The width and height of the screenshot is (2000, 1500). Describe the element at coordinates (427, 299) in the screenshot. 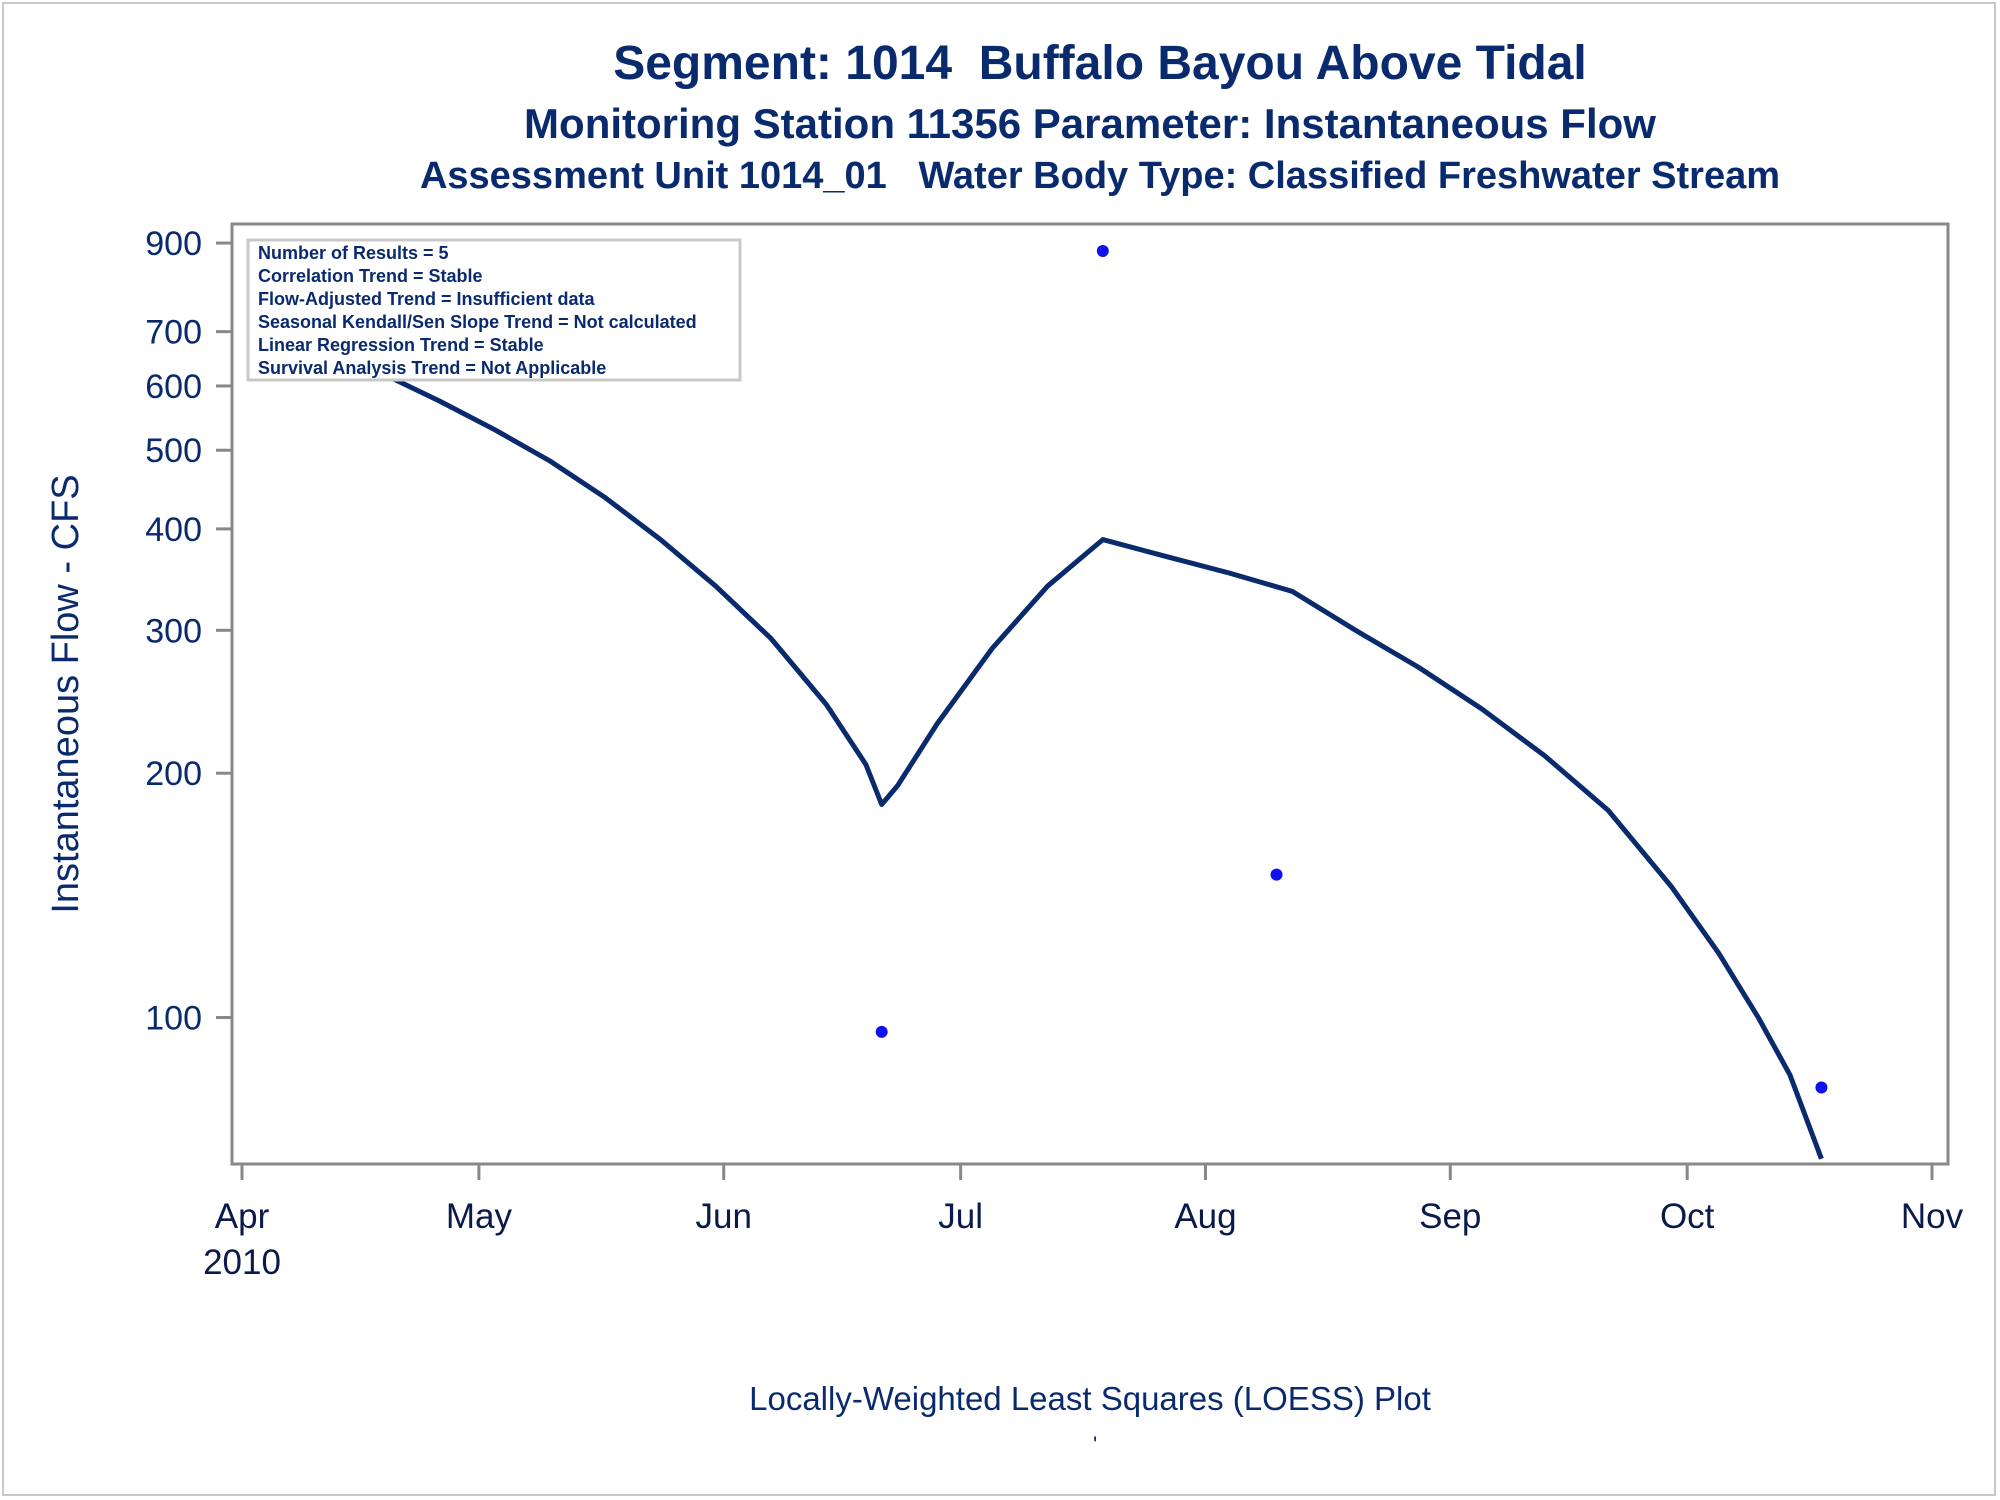

I see `info-box-line: Flow-Adjusted Trend = Insufficient data` at that location.